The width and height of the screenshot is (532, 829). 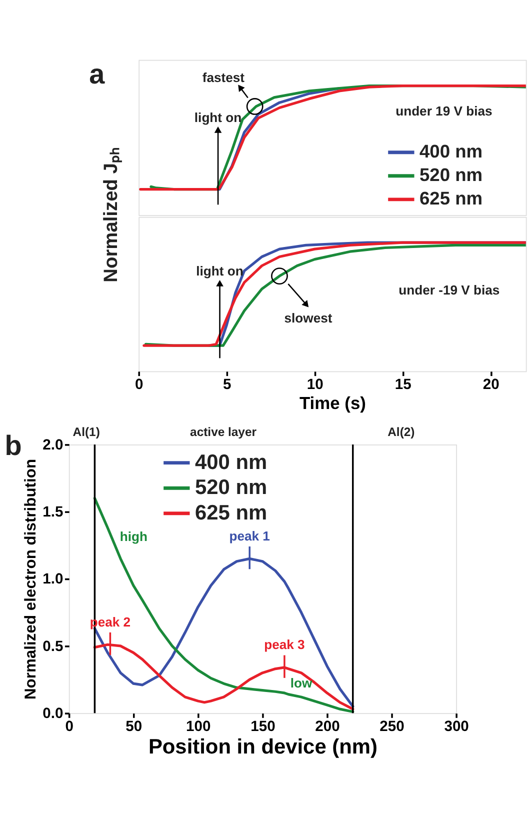 I want to click on x-tick-label: 150, so click(x=263, y=726).